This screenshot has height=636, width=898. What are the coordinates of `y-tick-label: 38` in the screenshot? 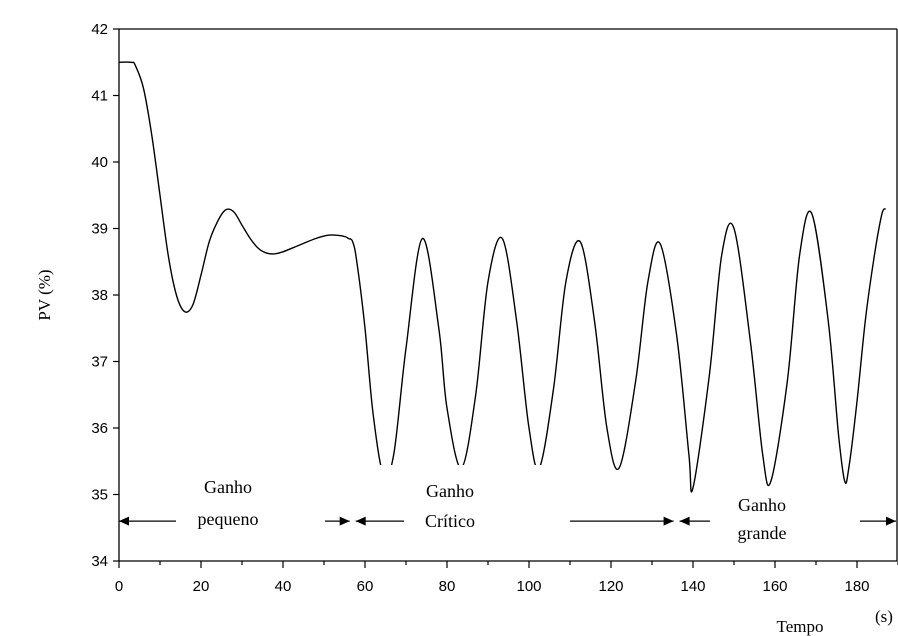 It's located at (99, 295).